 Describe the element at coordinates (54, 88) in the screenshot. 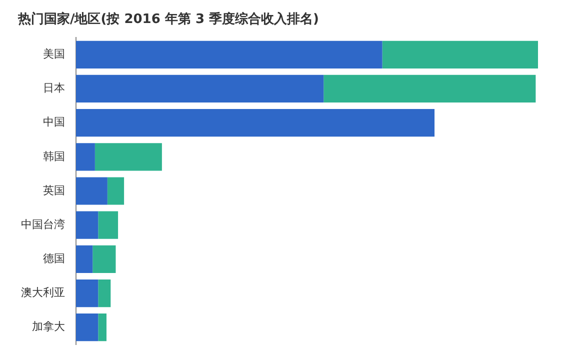

I see `y-tick-label: 日本` at that location.